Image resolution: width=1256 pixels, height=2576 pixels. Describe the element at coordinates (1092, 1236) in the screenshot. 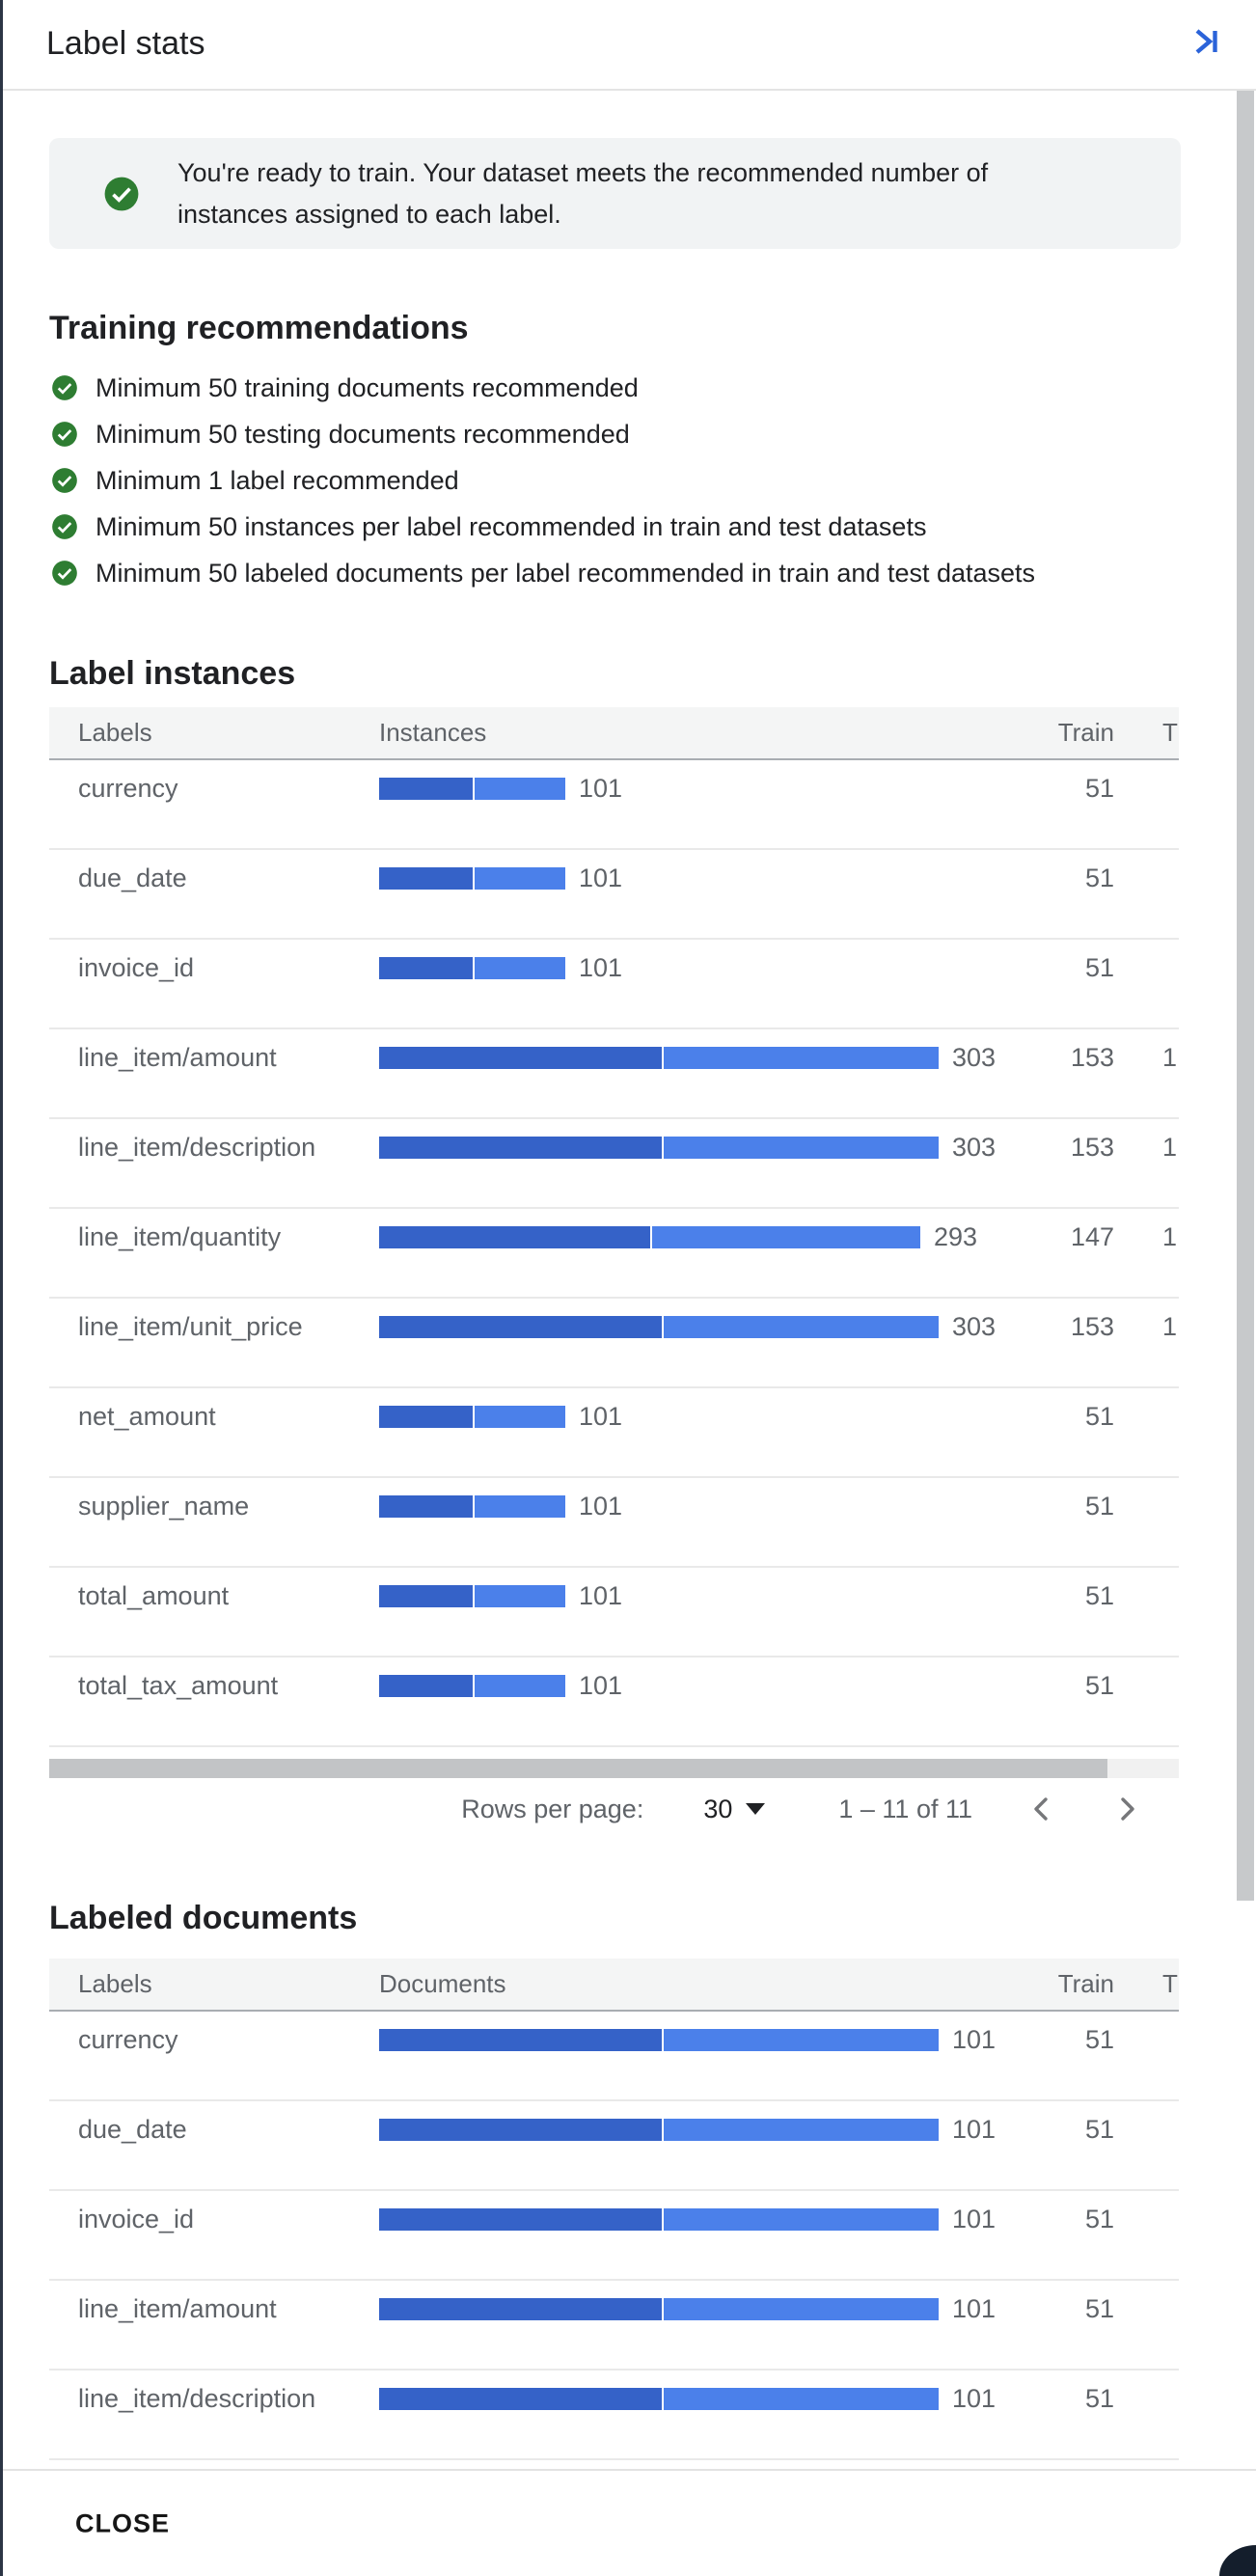

I see `train-count: 147` at that location.